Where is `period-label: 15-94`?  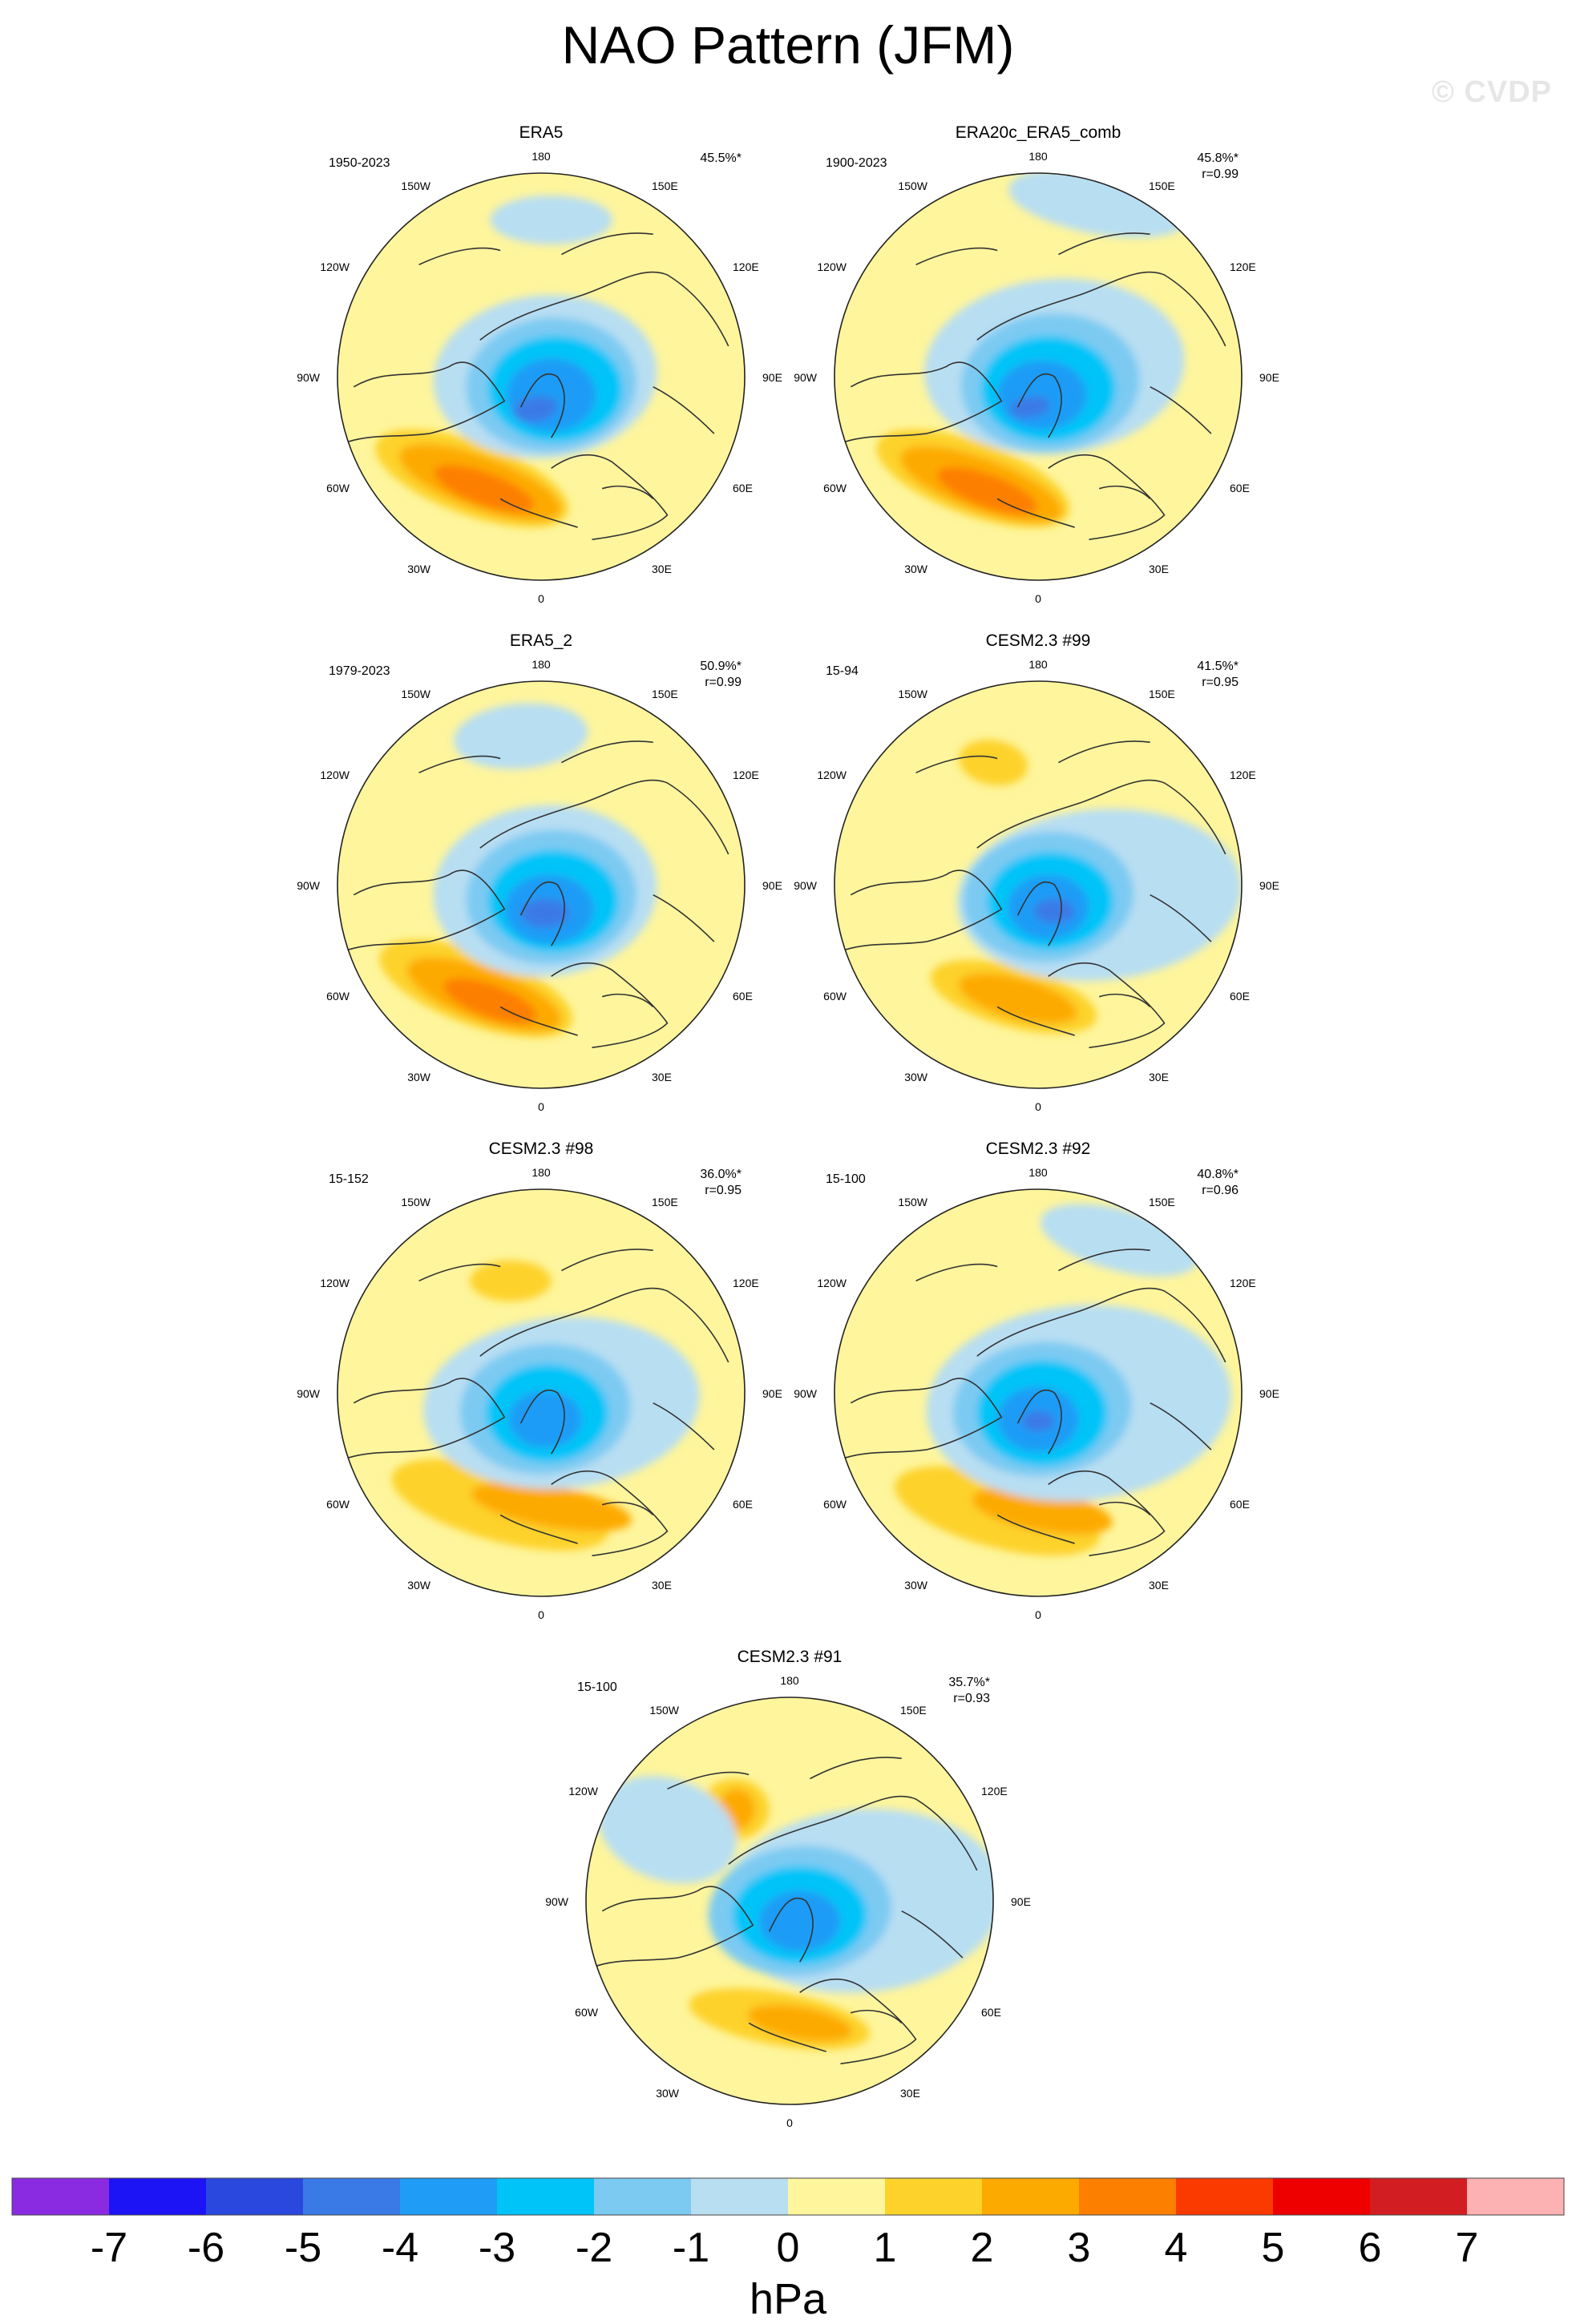 period-label: 15-94 is located at coordinates (842, 671).